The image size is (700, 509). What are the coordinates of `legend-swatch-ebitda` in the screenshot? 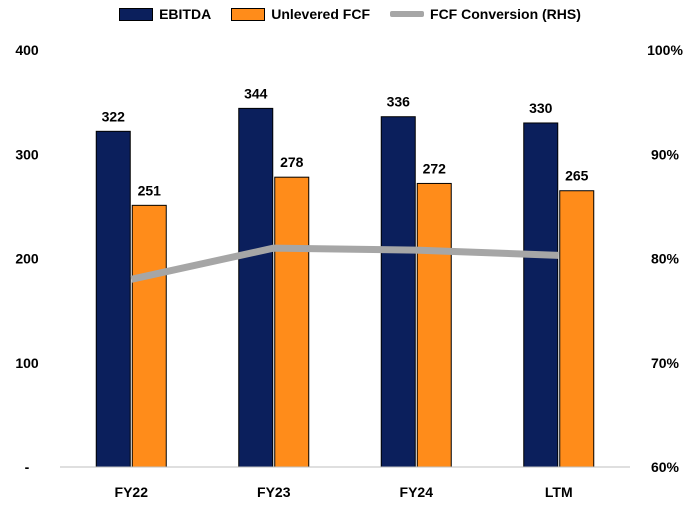 It's located at (136, 14).